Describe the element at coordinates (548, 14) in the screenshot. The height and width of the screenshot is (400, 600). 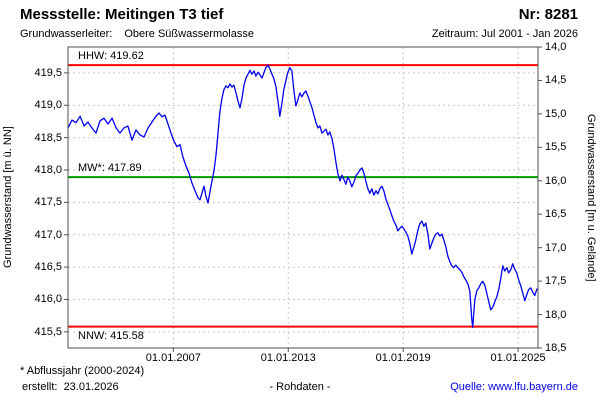
I see `station-number: Nr: 8281` at that location.